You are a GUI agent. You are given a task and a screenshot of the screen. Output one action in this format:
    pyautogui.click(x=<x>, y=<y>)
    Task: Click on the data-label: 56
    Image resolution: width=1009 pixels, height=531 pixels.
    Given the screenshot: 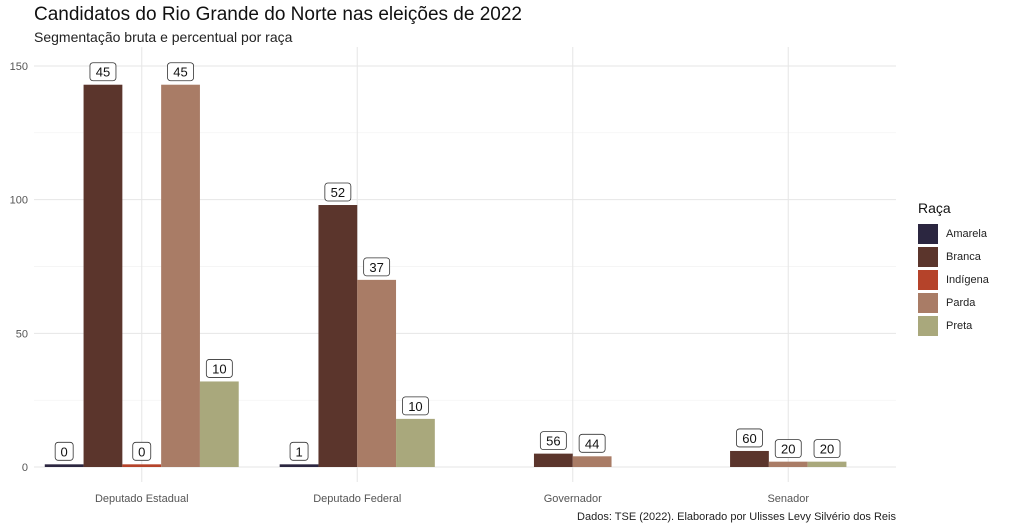 What is the action you would take?
    pyautogui.click(x=553, y=441)
    